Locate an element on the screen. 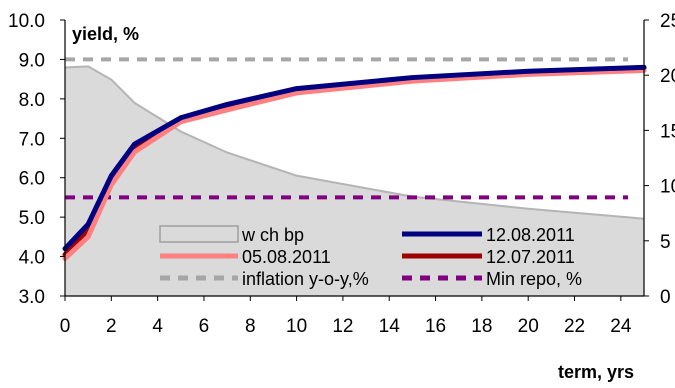 Image resolution: width=675 pixels, height=388 pixels. x-tick-label: 0 is located at coordinates (65, 326).